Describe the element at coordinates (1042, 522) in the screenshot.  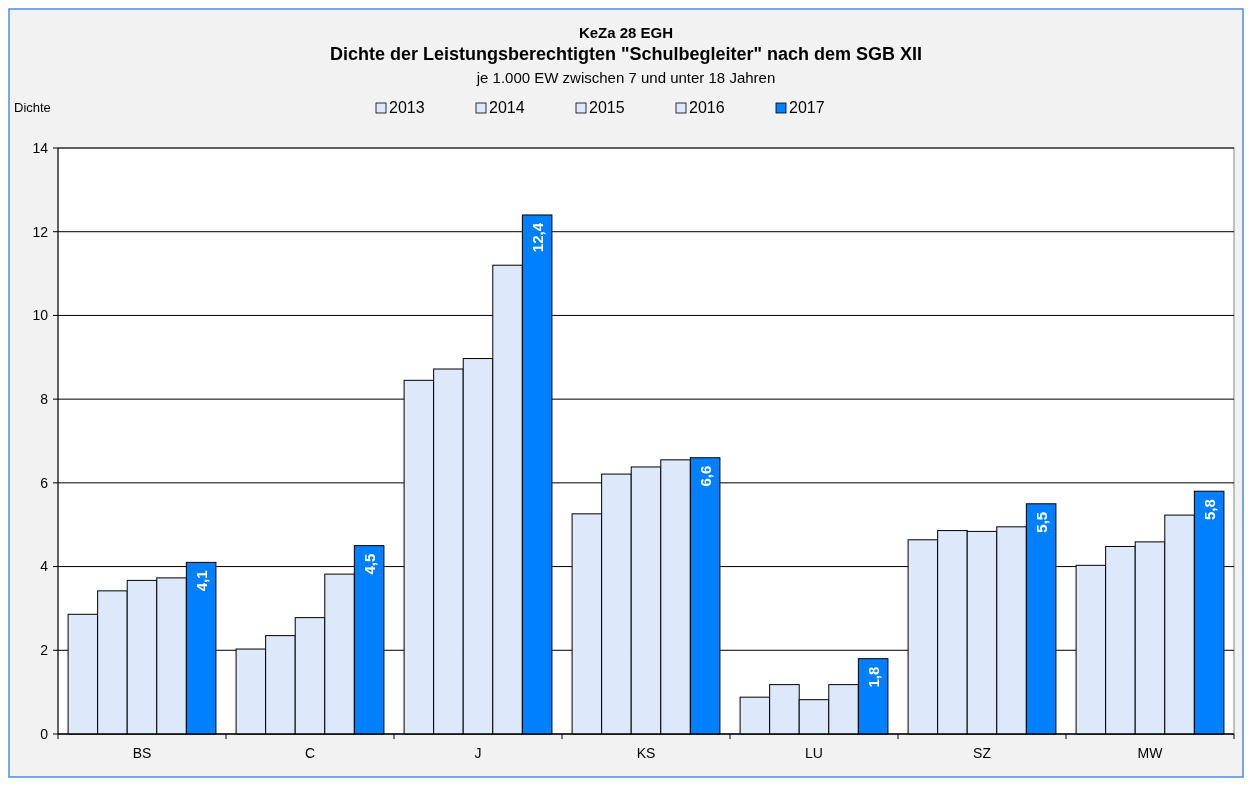
I see `data-label: 5,5` at that location.